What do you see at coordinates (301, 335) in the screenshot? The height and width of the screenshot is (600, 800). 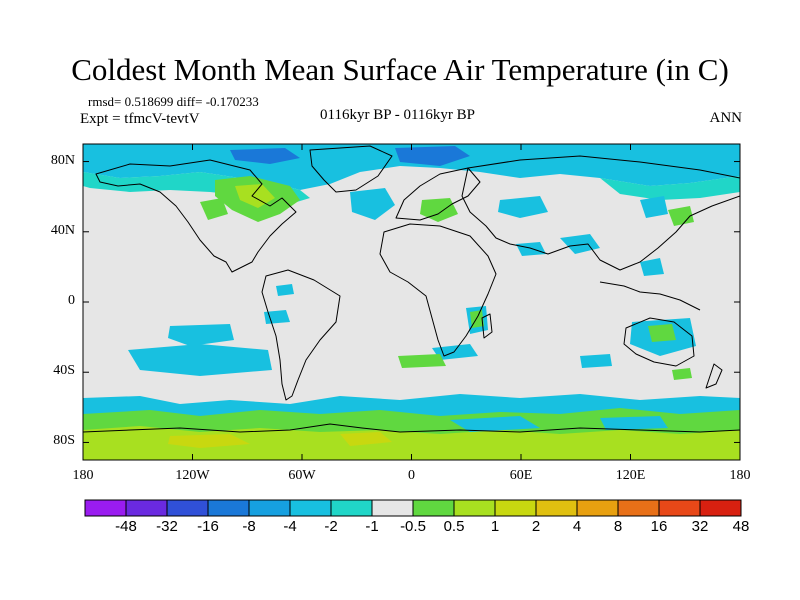 I see `coastline-south-america` at bounding box center [301, 335].